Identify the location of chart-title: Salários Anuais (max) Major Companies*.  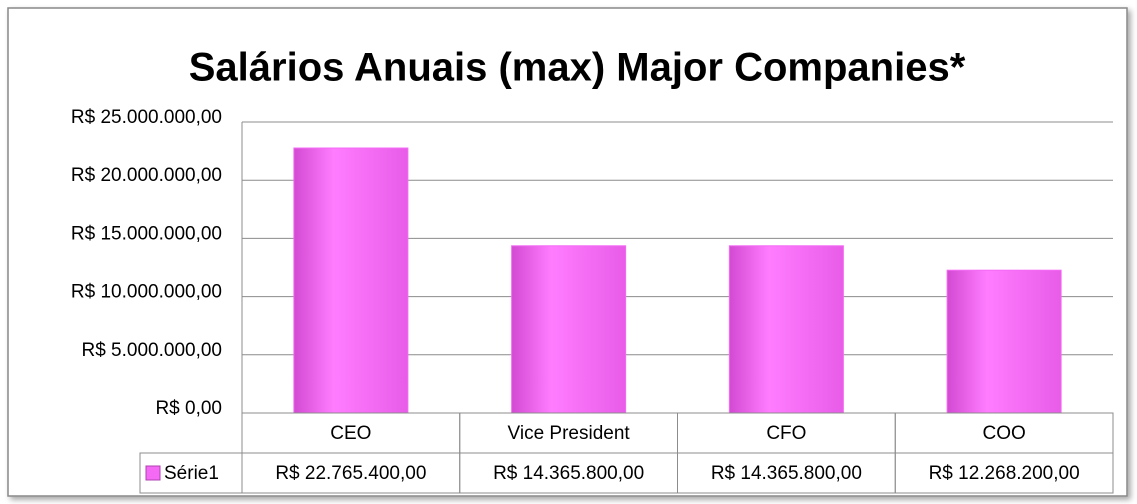
(577, 68).